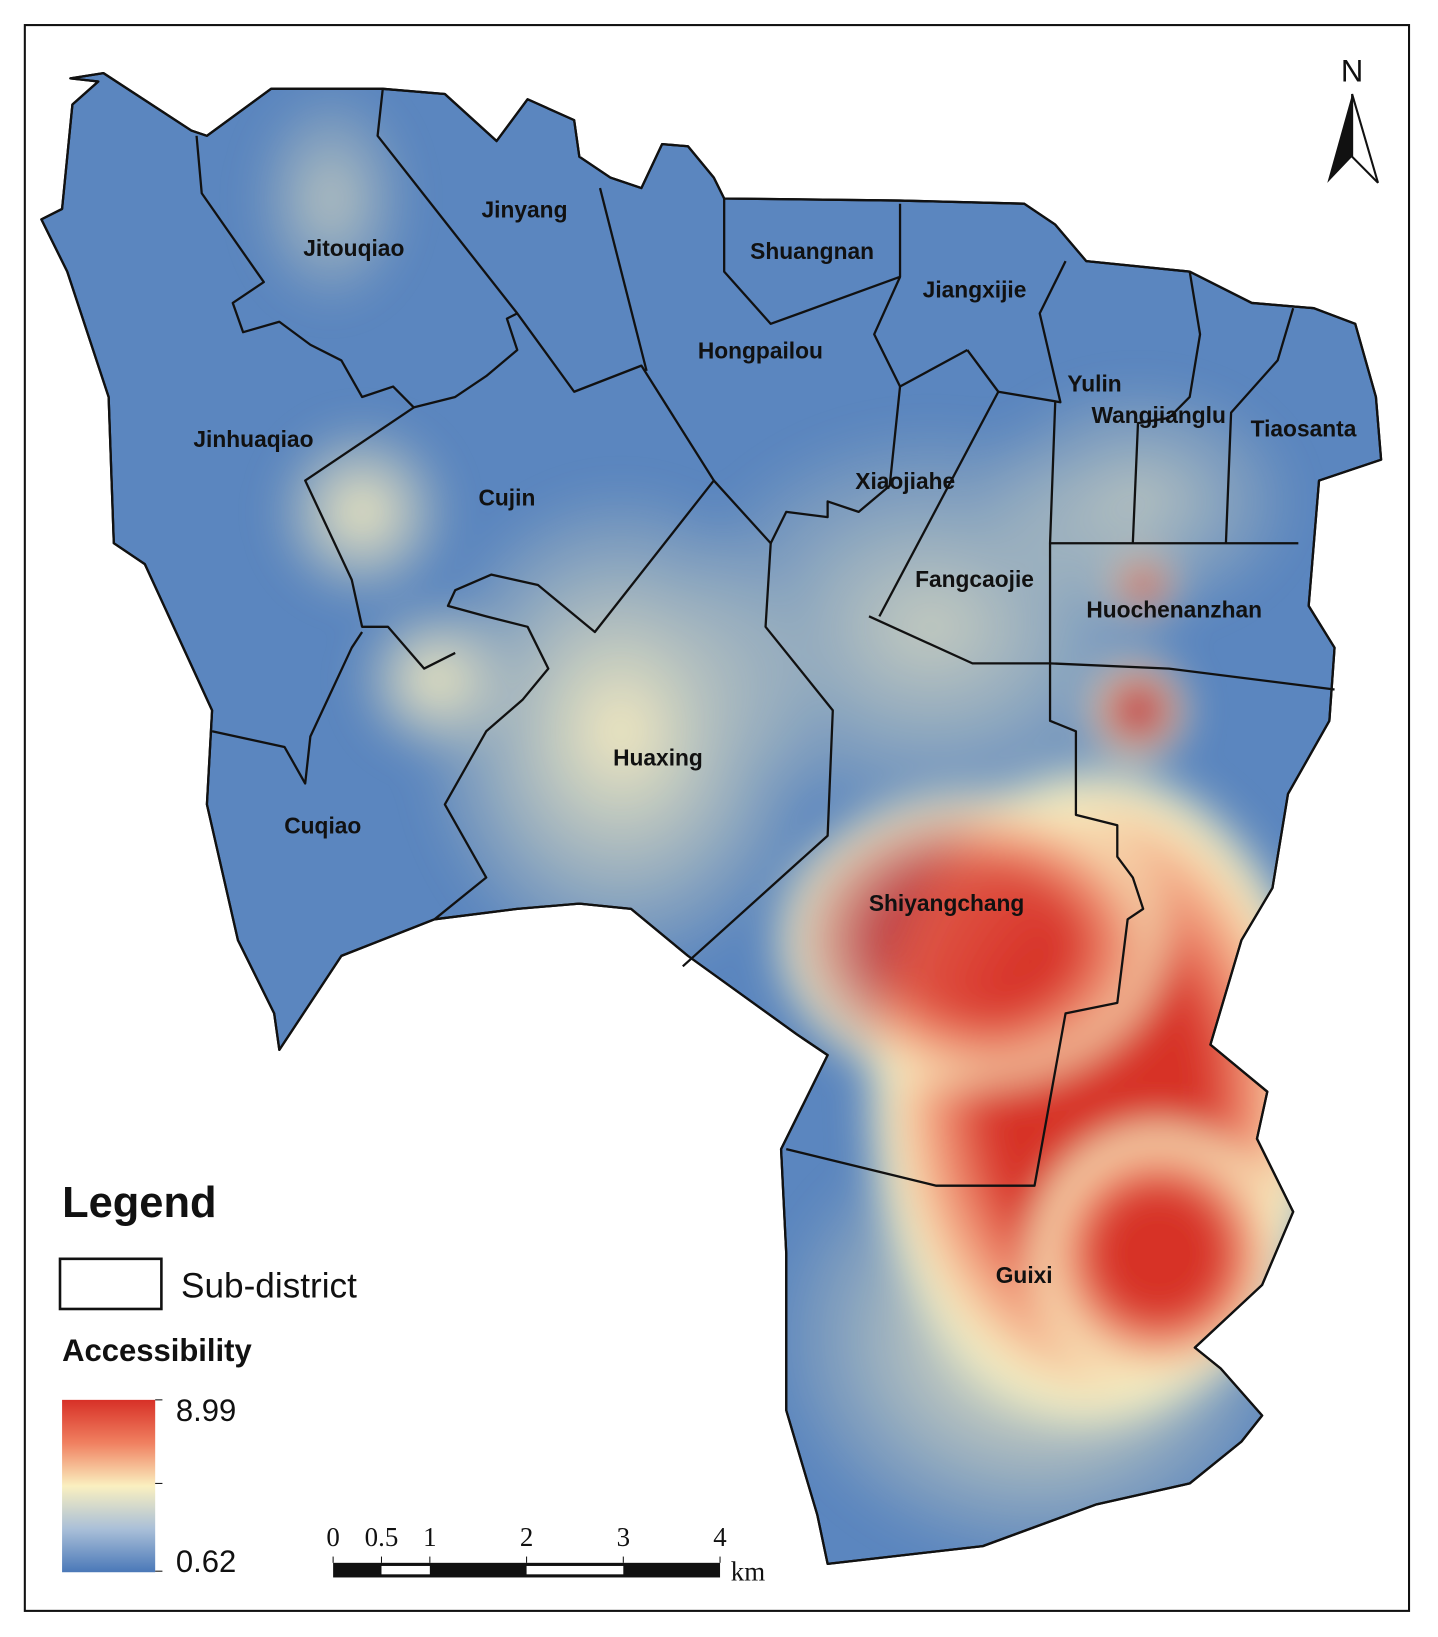 This screenshot has width=1438, height=1637. Describe the element at coordinates (1304, 429) in the screenshot. I see `district-label: Tiaosanta` at that location.